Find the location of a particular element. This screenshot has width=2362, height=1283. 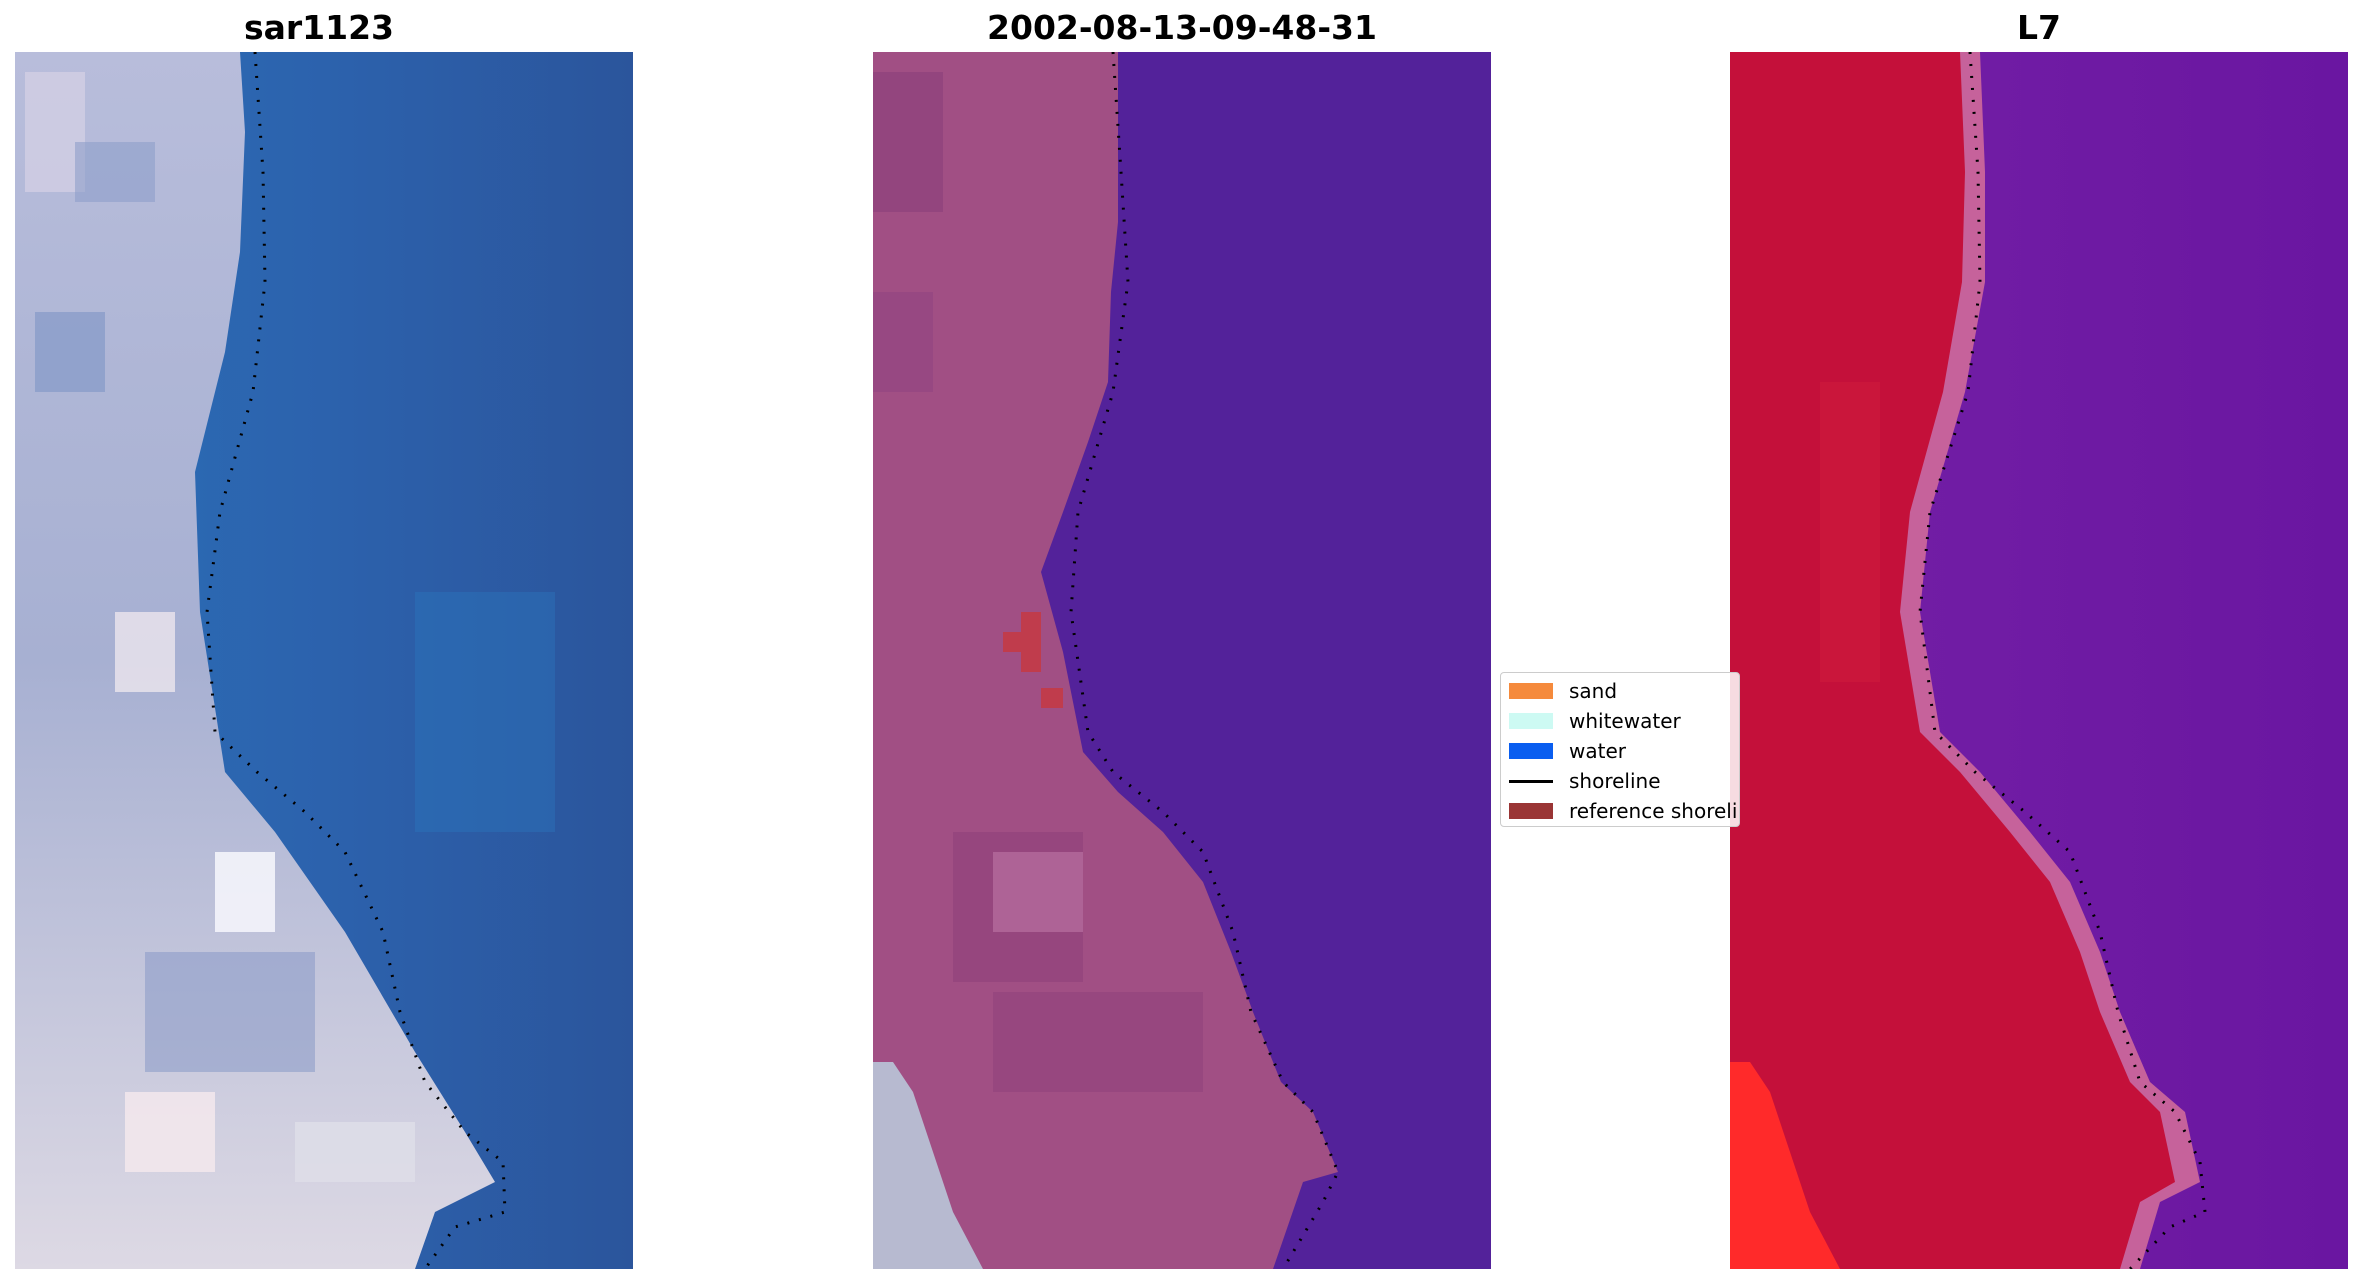

panel-title-rgb: sar1123 is located at coordinates (319, 27).